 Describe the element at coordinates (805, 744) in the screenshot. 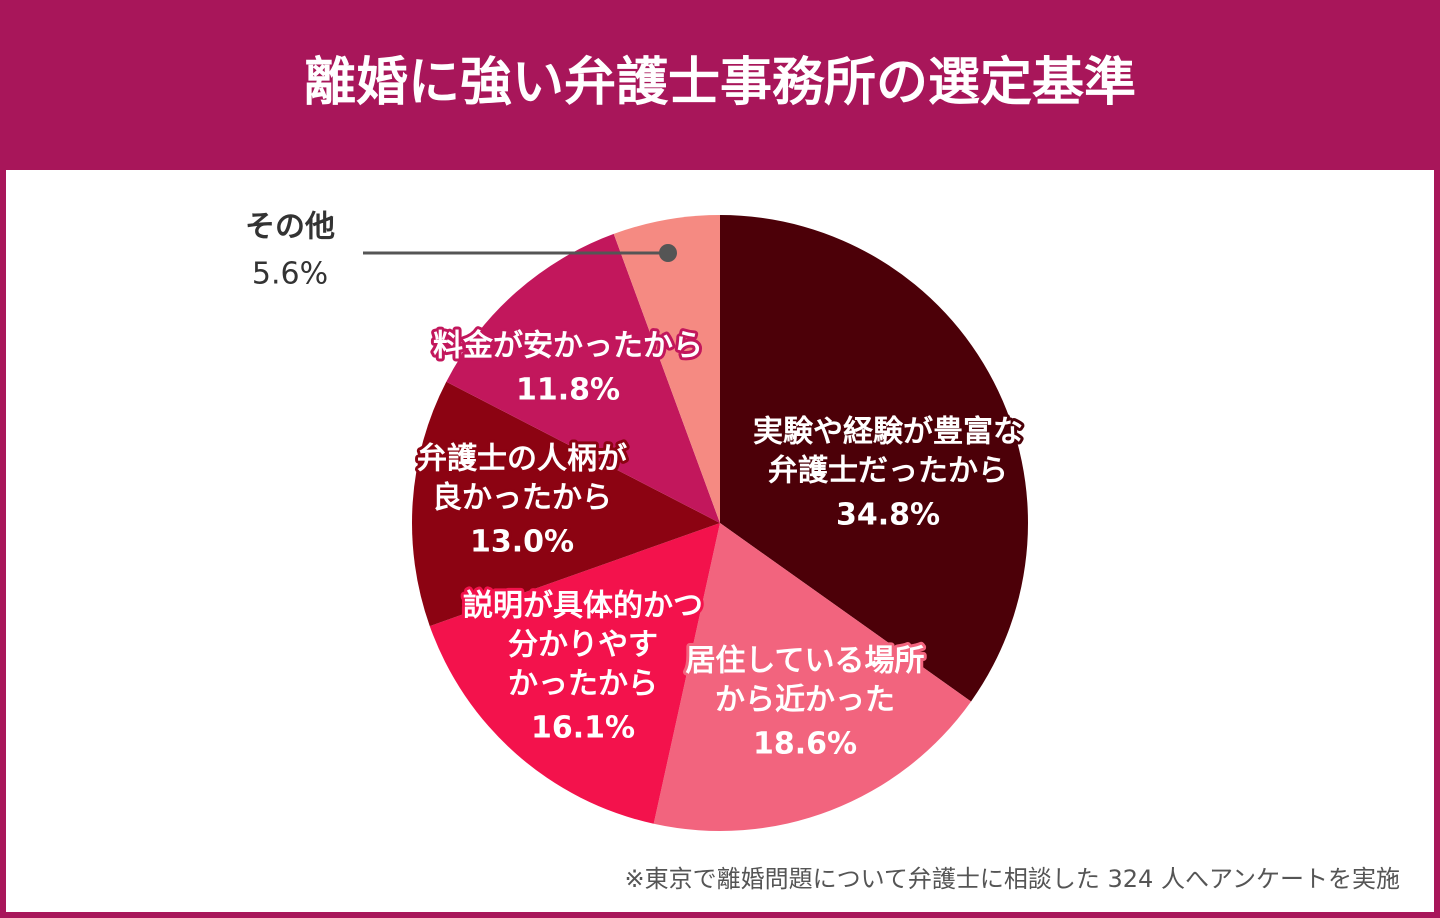

I see `value-label: 18.6%` at that location.